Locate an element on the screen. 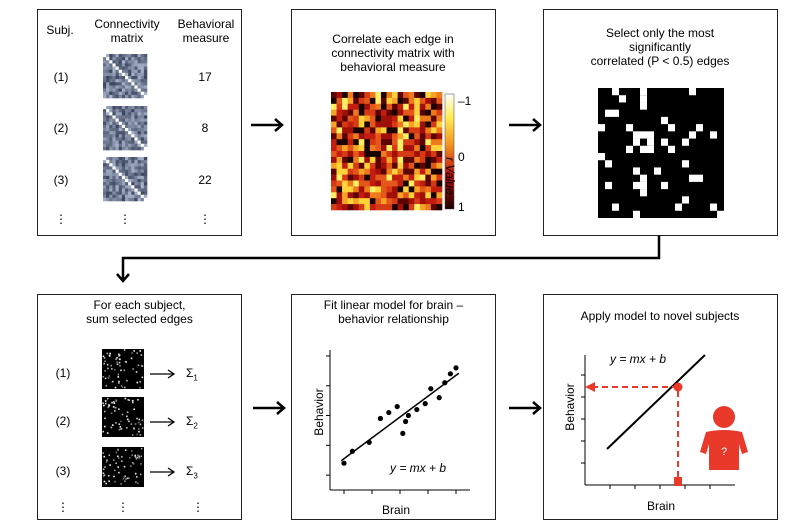 Image resolution: width=787 pixels, height=529 pixels. fit-scatter-plot is located at coordinates (398, 422).